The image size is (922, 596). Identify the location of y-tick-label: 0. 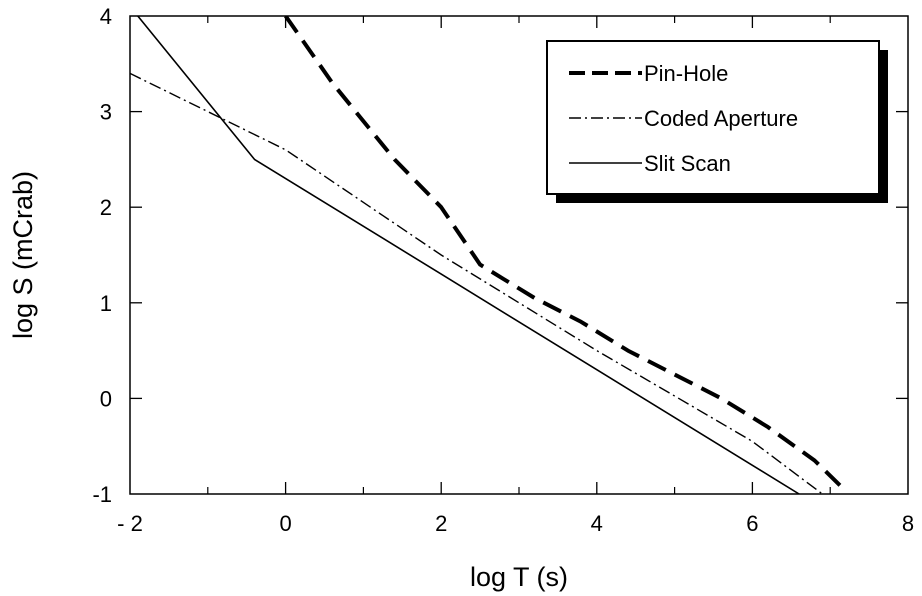
(106, 398).